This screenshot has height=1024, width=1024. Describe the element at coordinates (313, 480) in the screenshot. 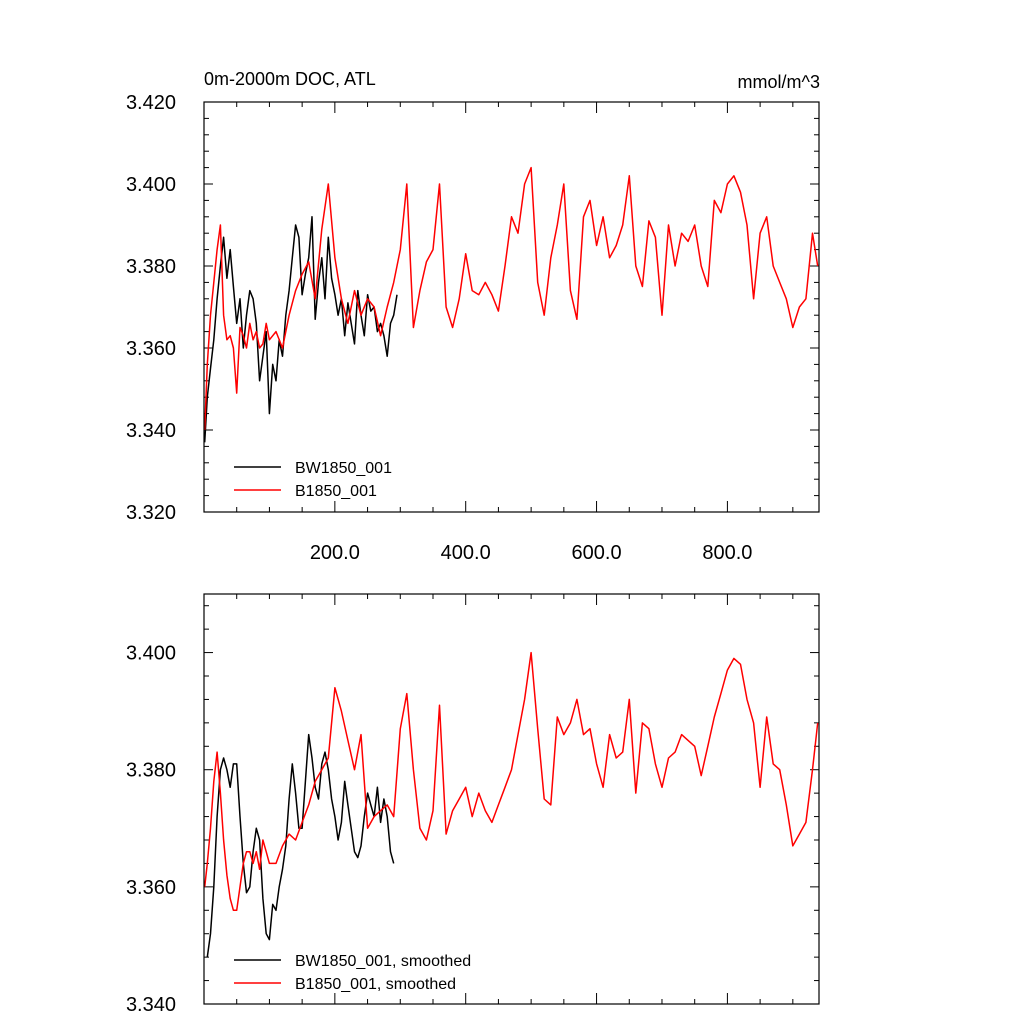

I see `top-legend: BW1850_001 B1850_001` at that location.